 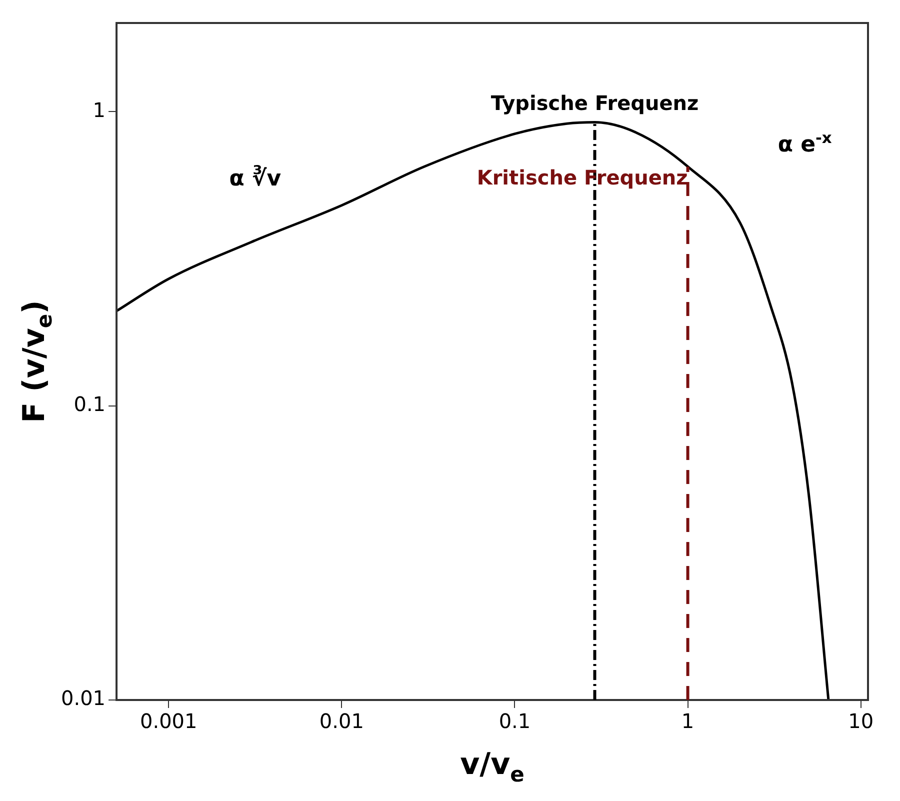 I want to click on x-tick-label: 1, so click(x=687, y=721).